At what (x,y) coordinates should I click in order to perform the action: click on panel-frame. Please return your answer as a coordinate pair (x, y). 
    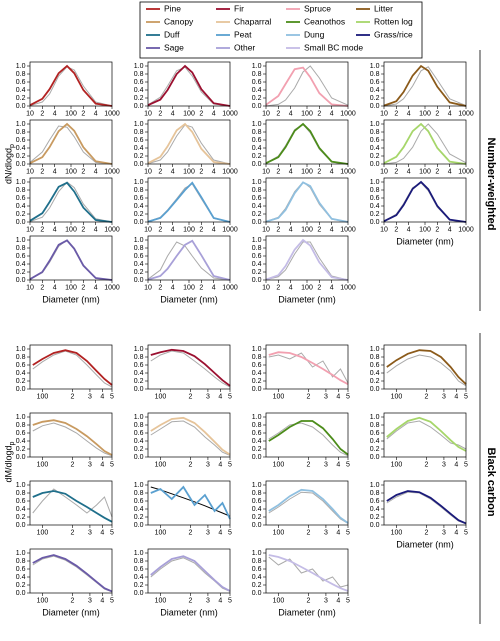
    Looking at the image, I should click on (71, 503).